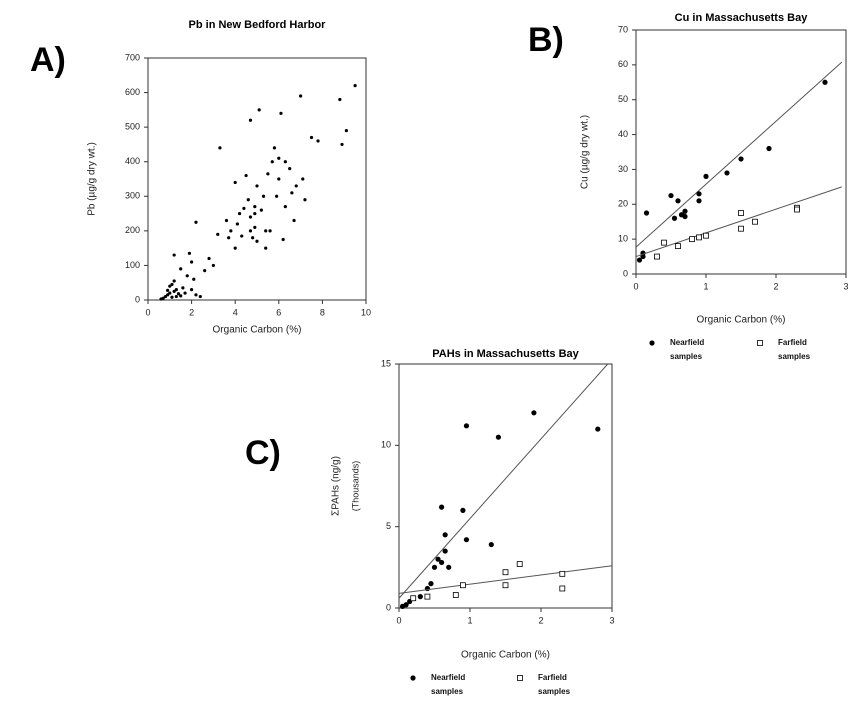  I want to click on y-tick-label: 15, so click(386, 363).